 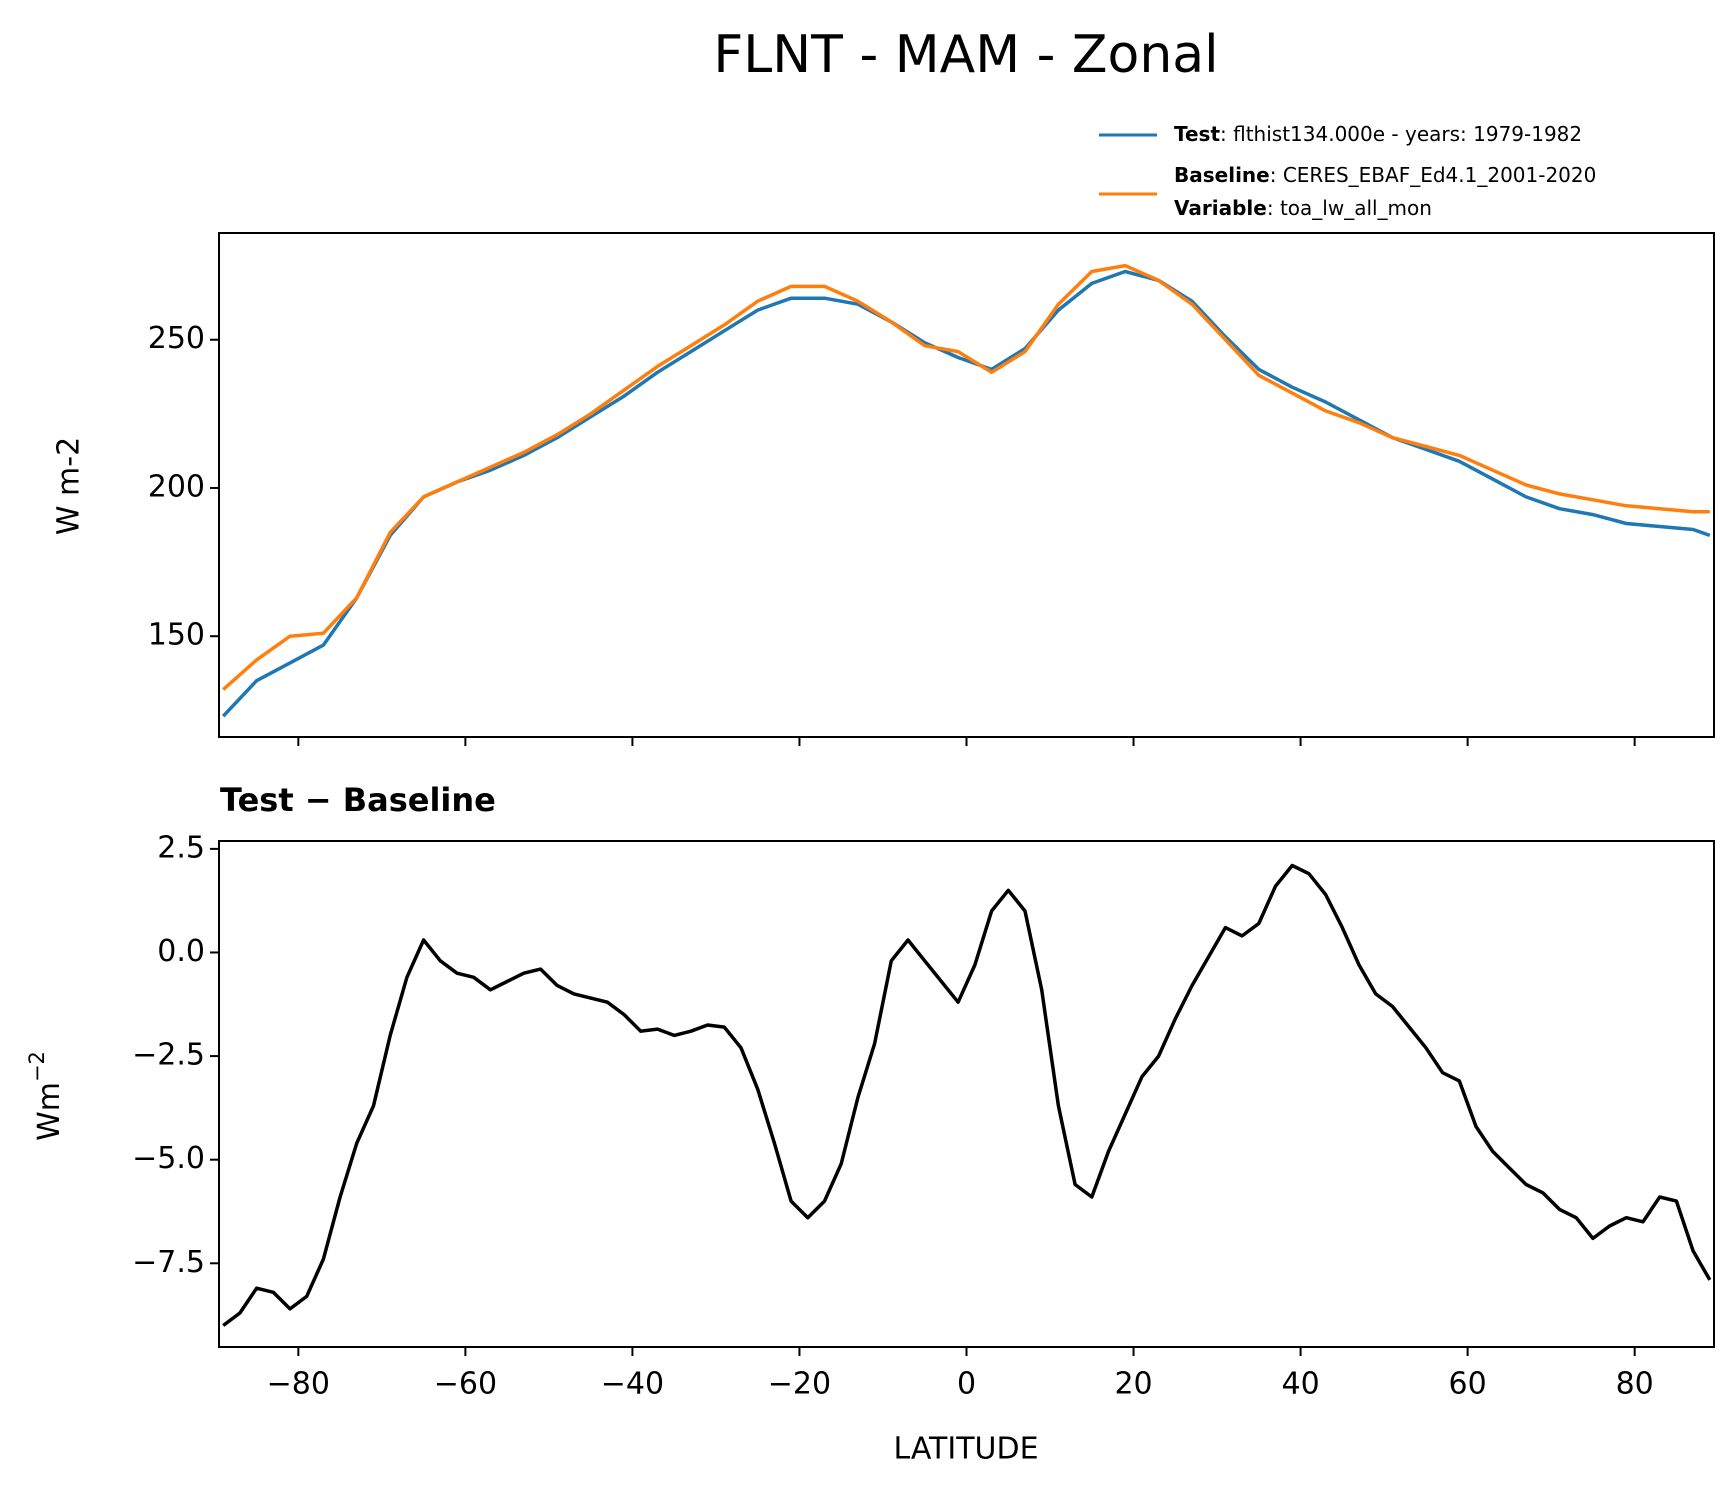 I want to click on legend-desc: : toa_lw_all_mon, so click(x=1349, y=208).